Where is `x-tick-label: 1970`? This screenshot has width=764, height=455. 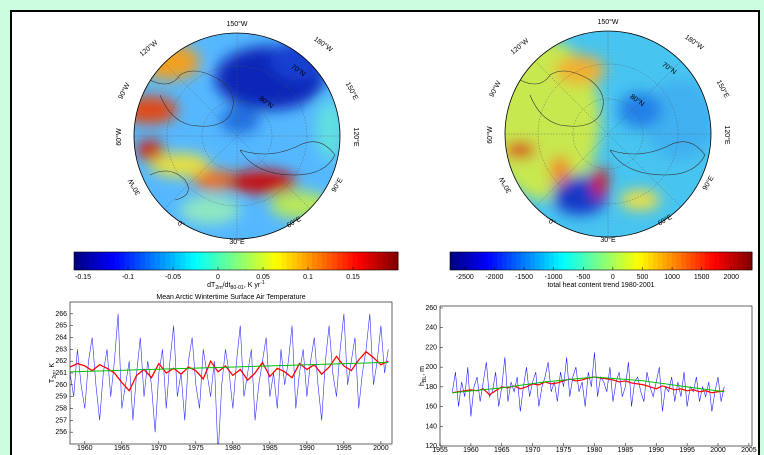
x-tick-label: 1970 is located at coordinates (533, 450).